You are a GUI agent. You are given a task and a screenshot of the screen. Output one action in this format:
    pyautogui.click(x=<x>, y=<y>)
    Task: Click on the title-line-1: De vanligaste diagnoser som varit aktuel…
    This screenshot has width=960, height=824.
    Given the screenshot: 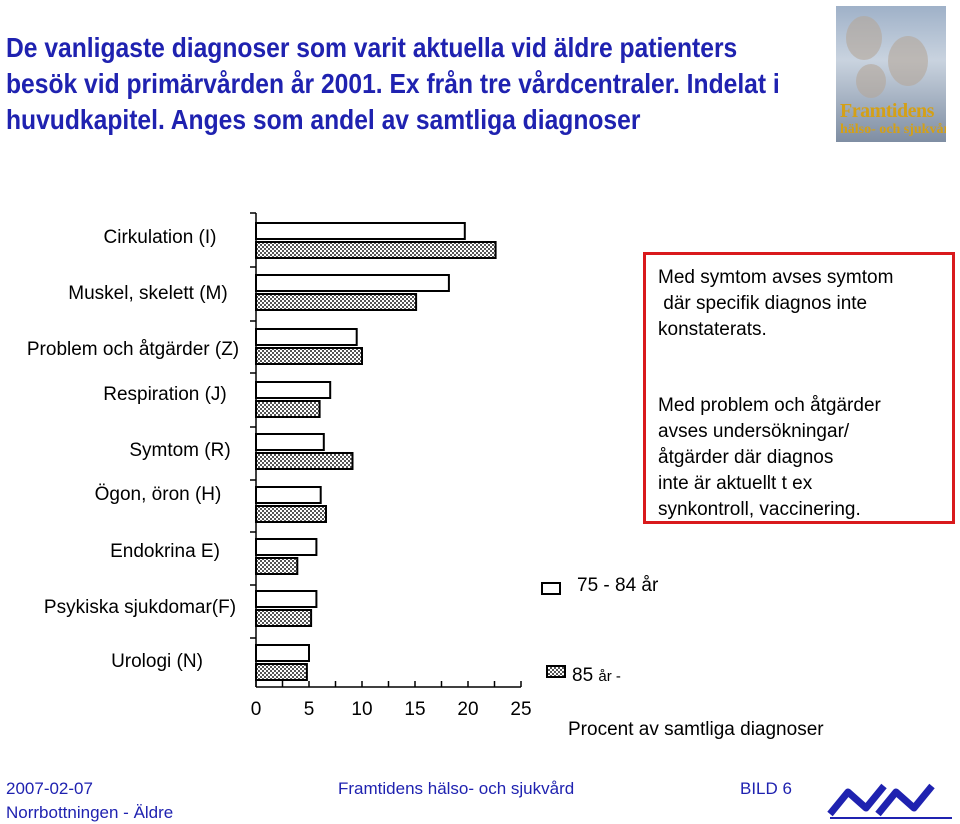 What is the action you would take?
    pyautogui.click(x=372, y=47)
    